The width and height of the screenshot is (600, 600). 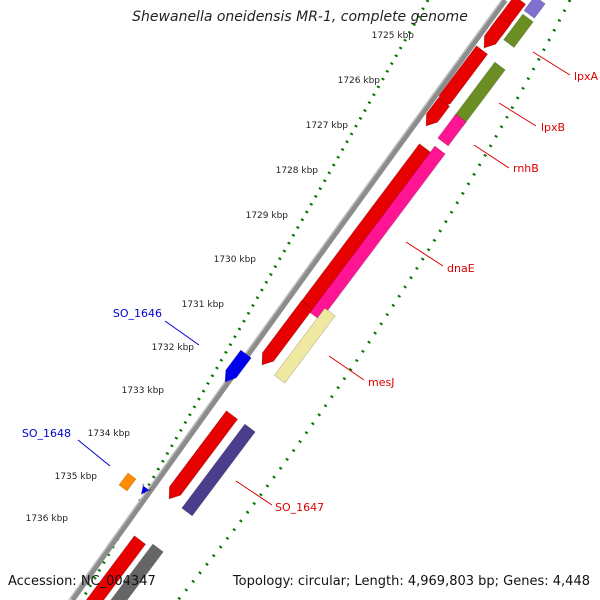 What do you see at coordinates (137, 313) in the screenshot?
I see `gene-label-so1646: SO_1646` at bounding box center [137, 313].